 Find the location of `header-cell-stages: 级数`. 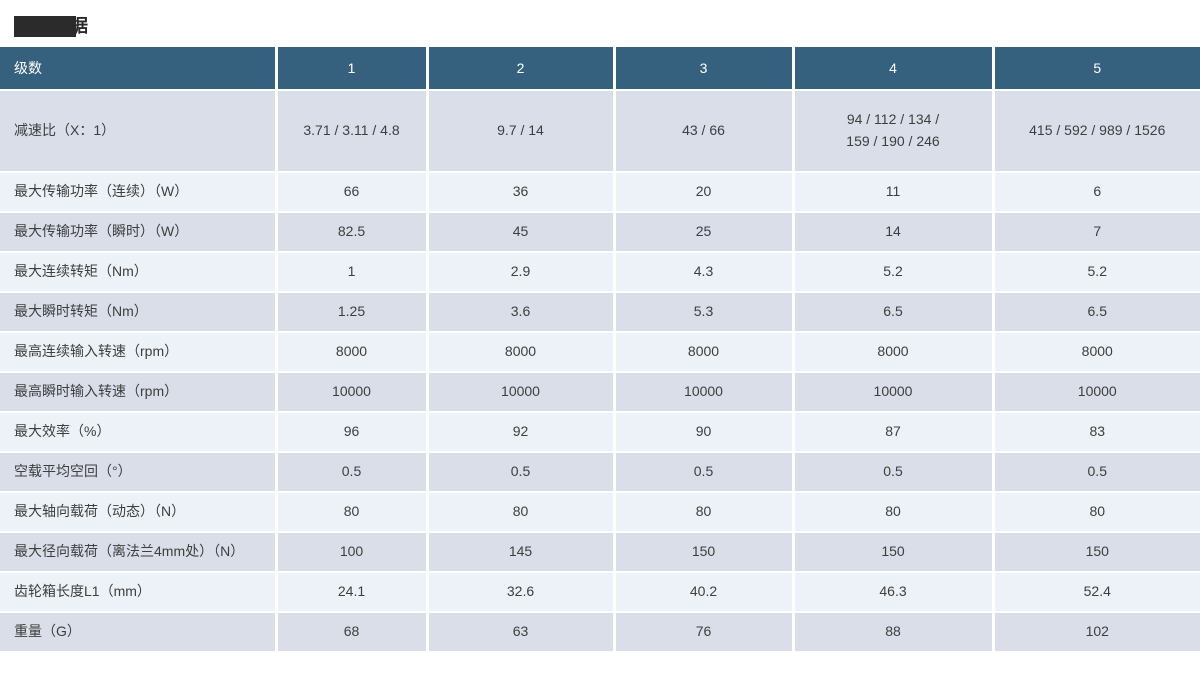

header-cell-stages: 级数 is located at coordinates (139, 69).